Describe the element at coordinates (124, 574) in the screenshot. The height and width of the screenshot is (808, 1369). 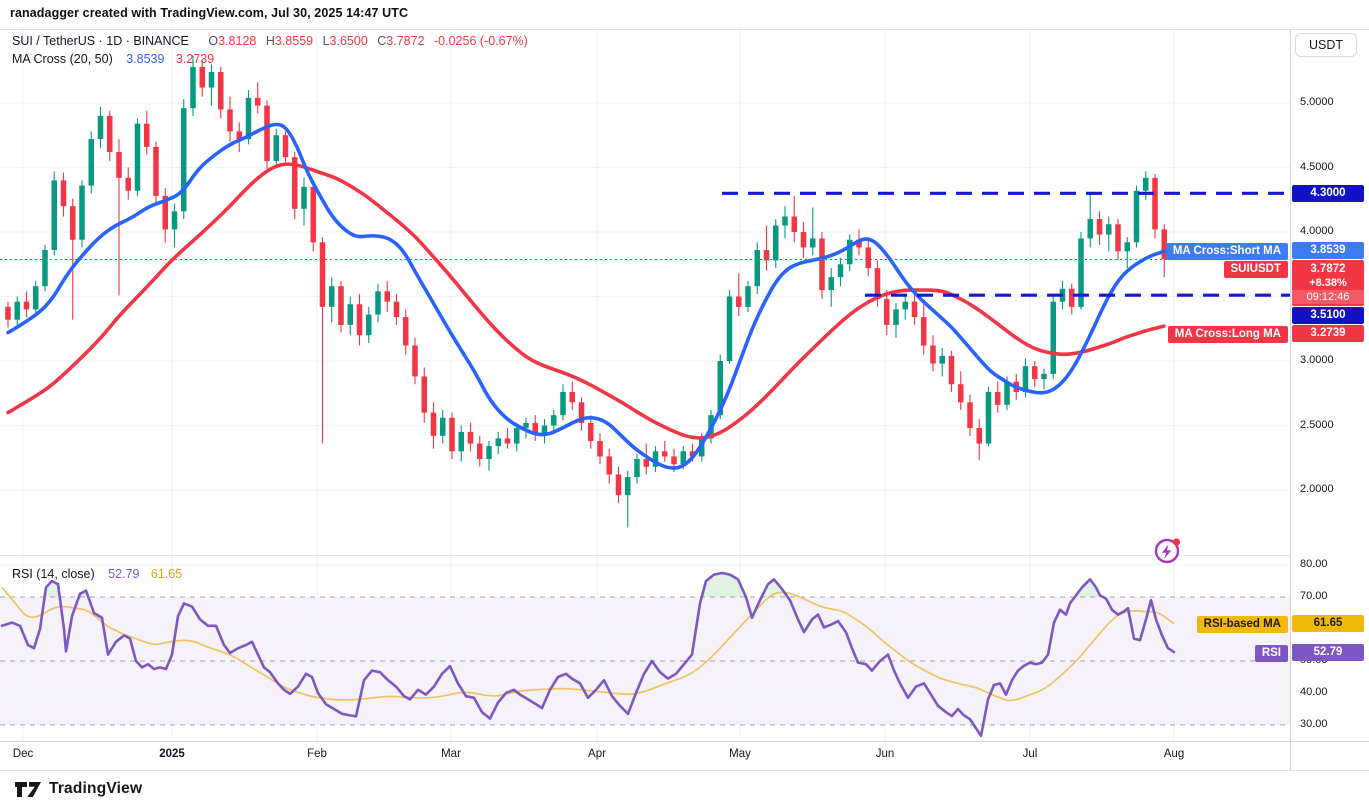
I see `rsi-legend-value: 52.79` at that location.